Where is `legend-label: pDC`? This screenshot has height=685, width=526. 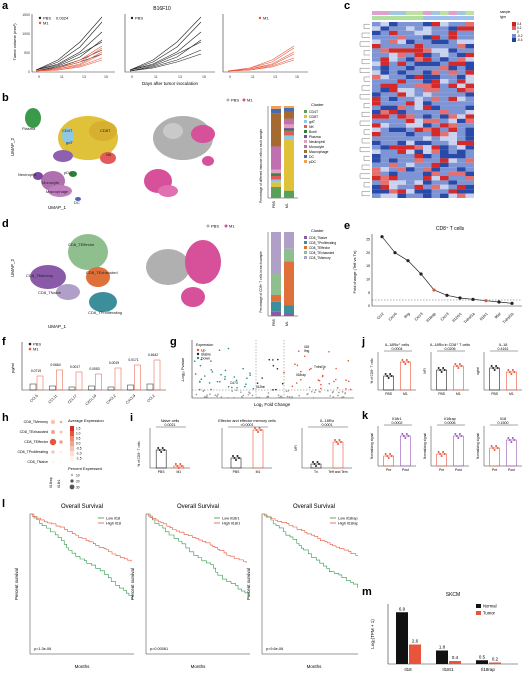
legend-label: pDC is located at coordinates (312, 162).